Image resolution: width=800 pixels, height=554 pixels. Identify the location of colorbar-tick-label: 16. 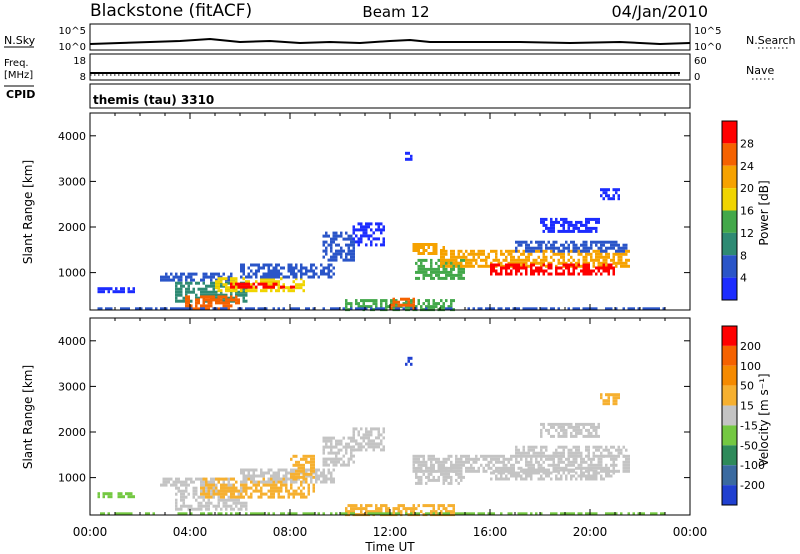
(747, 211).